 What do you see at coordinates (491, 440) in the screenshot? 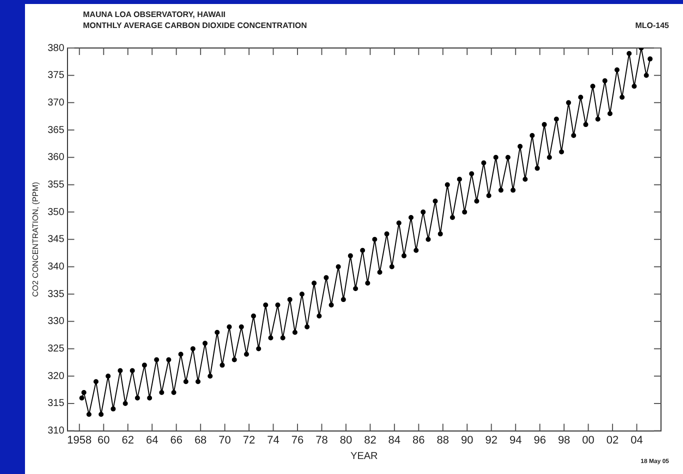
I see `x-tick-label: 92` at bounding box center [491, 440].